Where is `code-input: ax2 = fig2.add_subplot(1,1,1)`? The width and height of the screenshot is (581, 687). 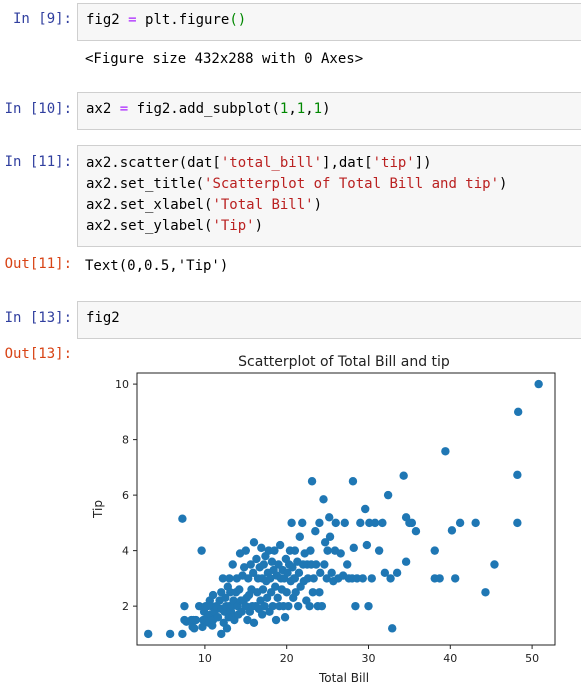
code-input: ax2 = fig2.add_subplot(1,1,1) is located at coordinates (329, 111).